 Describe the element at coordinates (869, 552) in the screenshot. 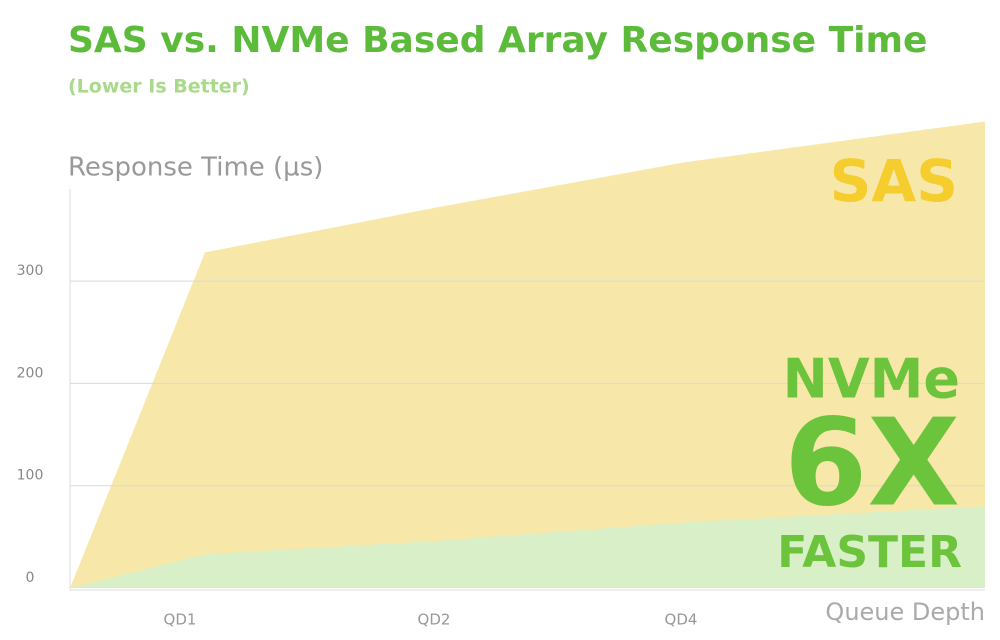

I see `annotation: FASTER` at that location.